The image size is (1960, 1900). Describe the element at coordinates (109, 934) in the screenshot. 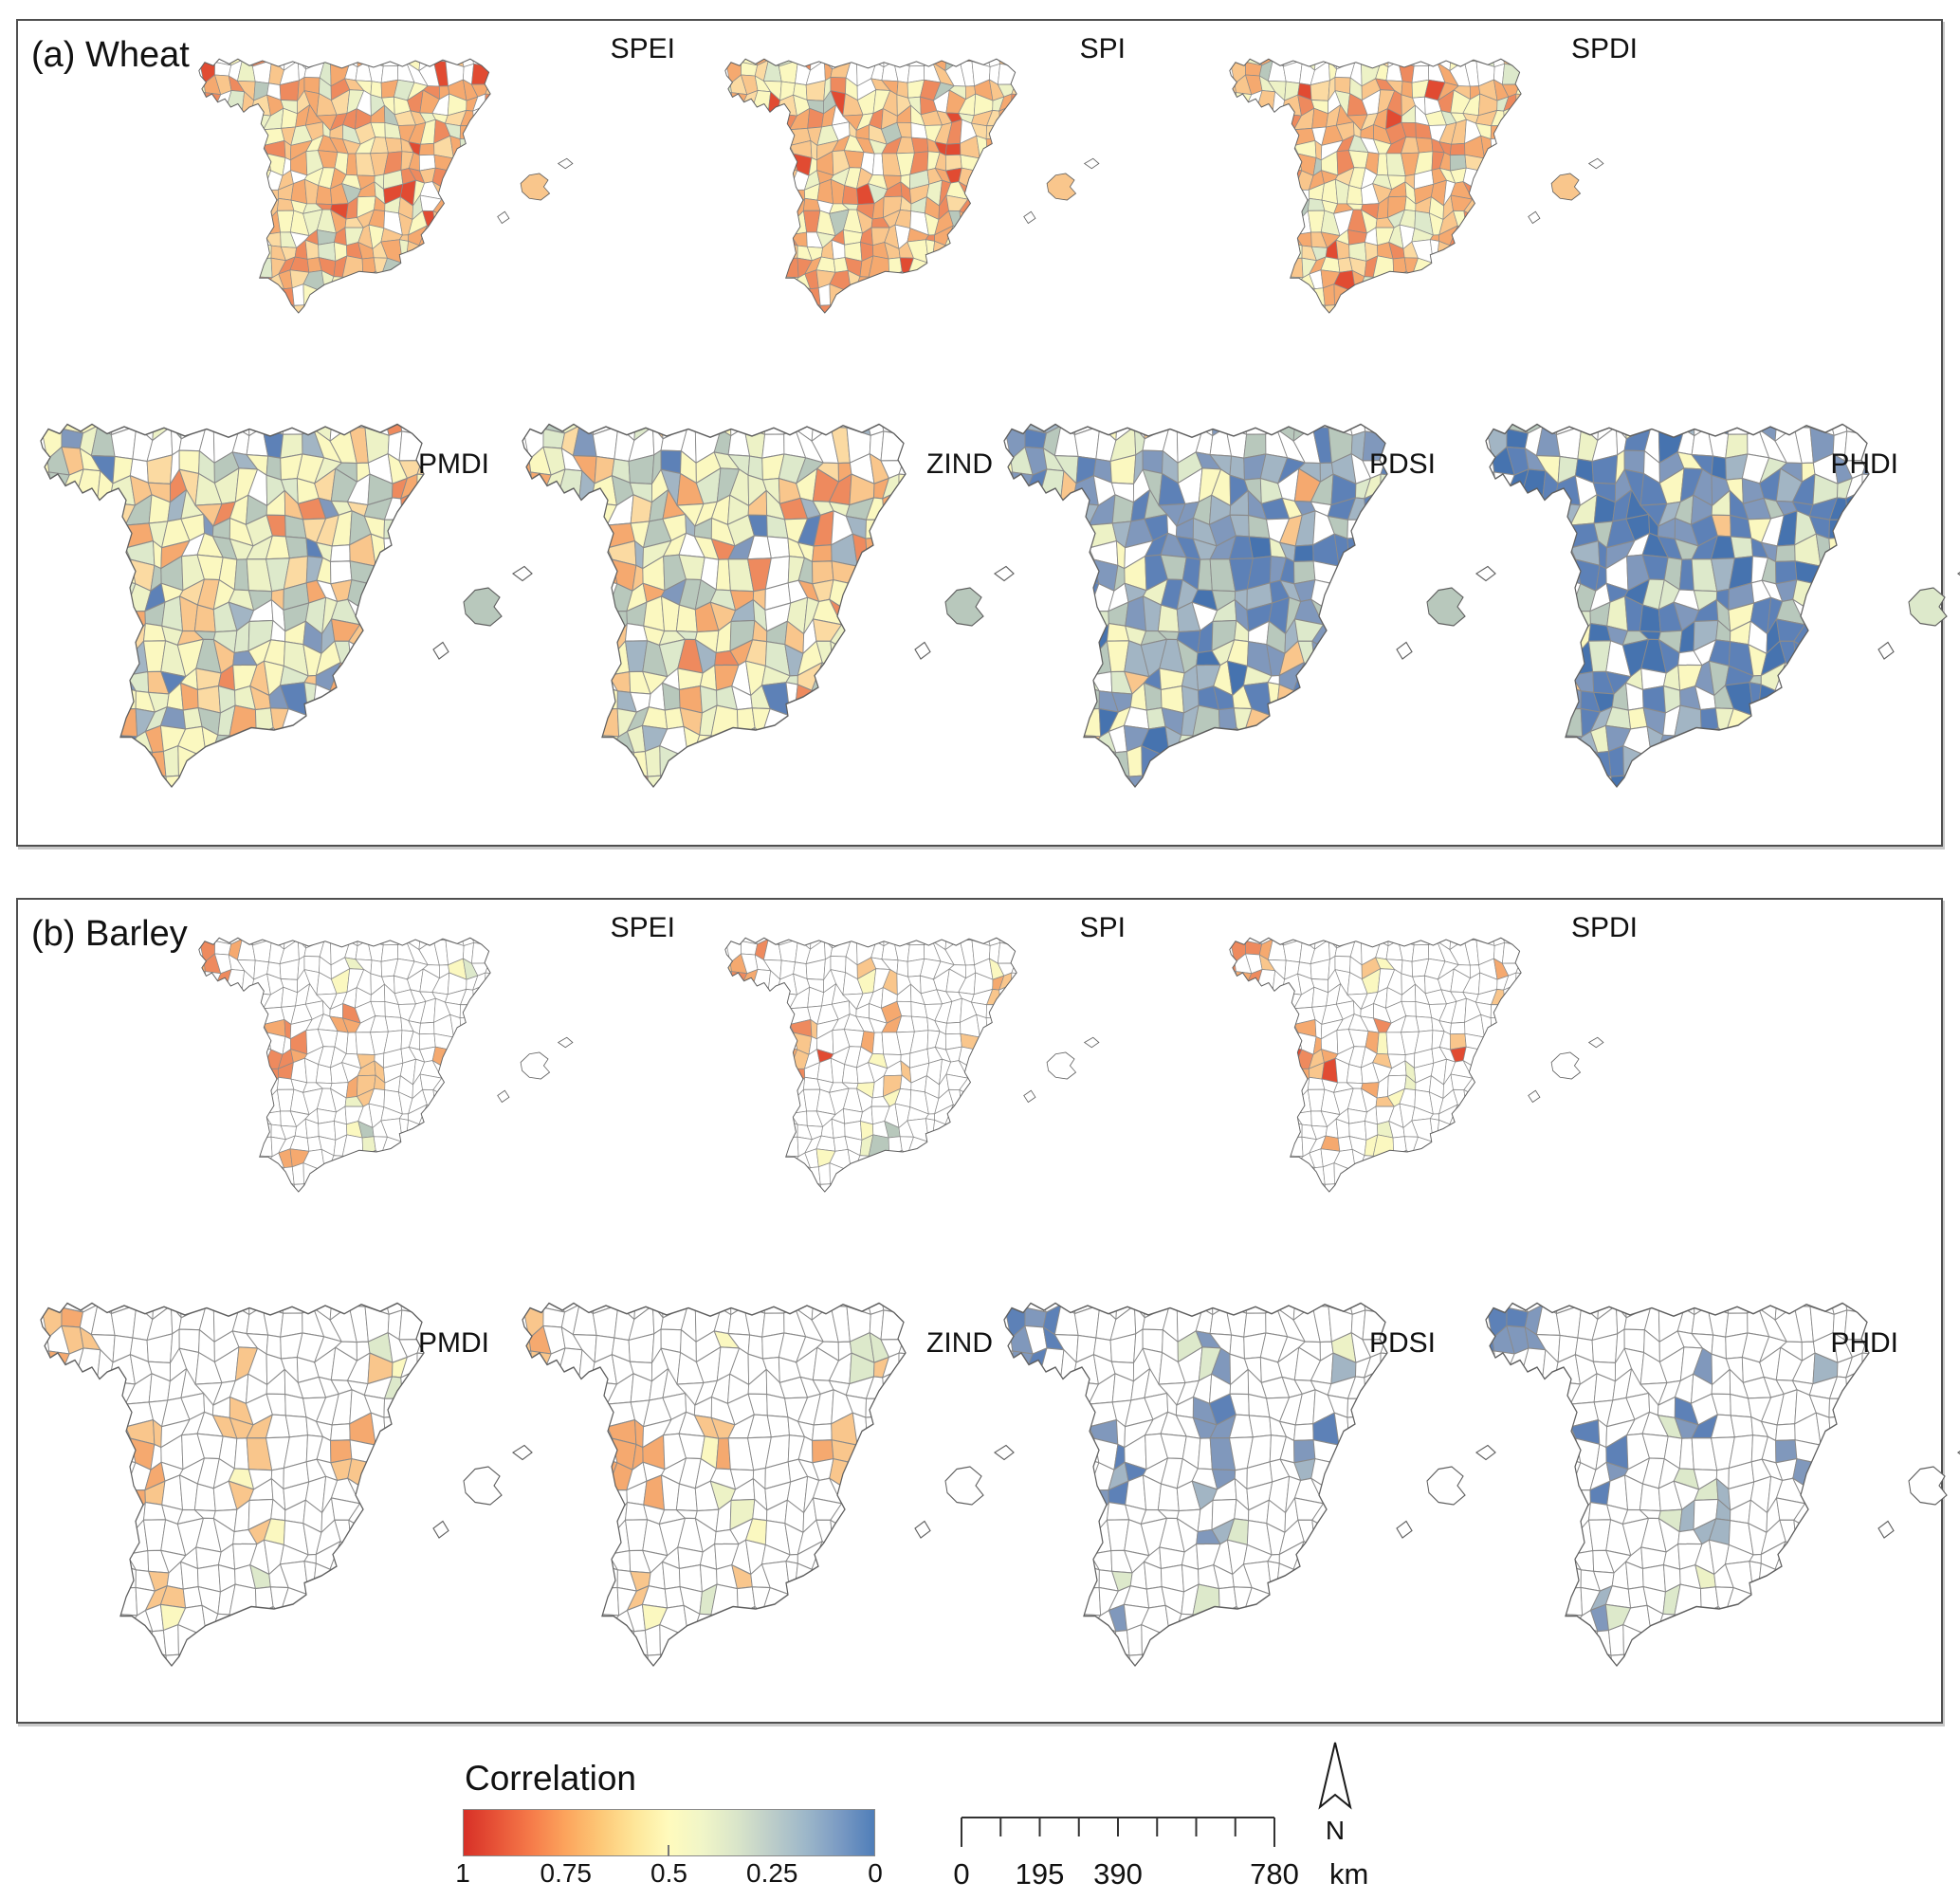

I see `panel-title-barley: (b) Barley` at that location.